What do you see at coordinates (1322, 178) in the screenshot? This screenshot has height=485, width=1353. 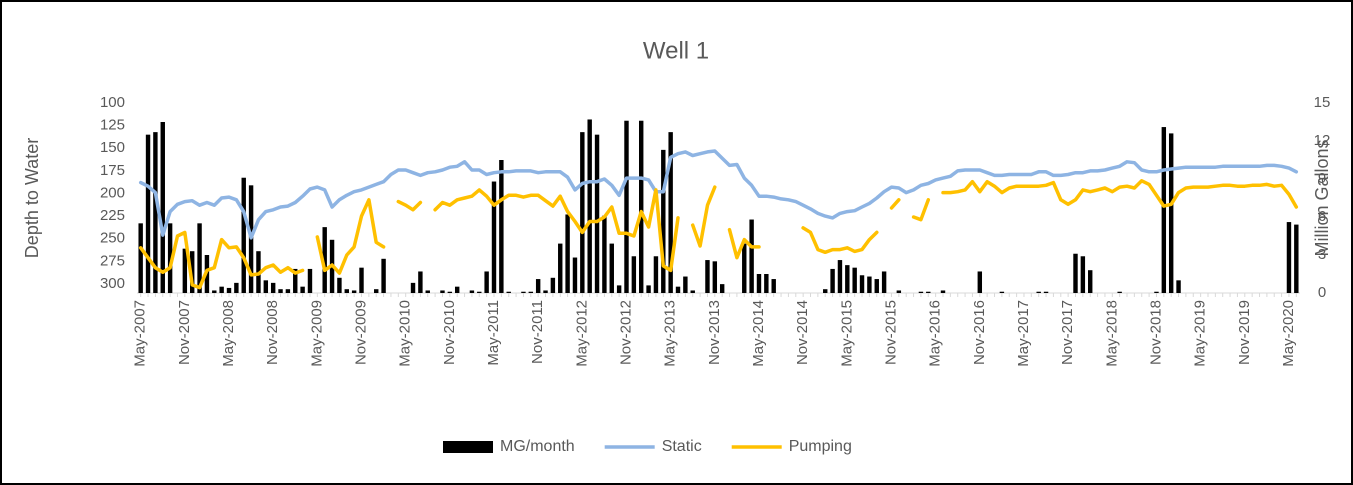 I see `y2-tick-label: 9` at bounding box center [1322, 178].